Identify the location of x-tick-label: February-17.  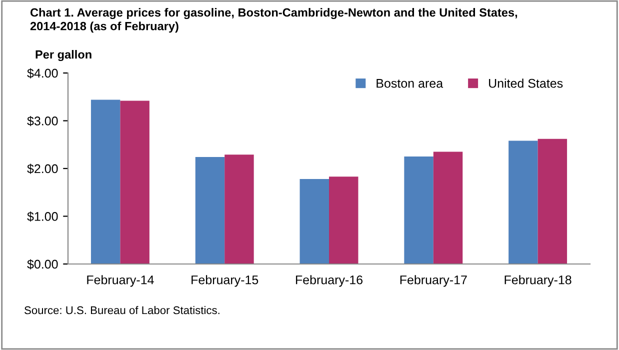
(433, 281).